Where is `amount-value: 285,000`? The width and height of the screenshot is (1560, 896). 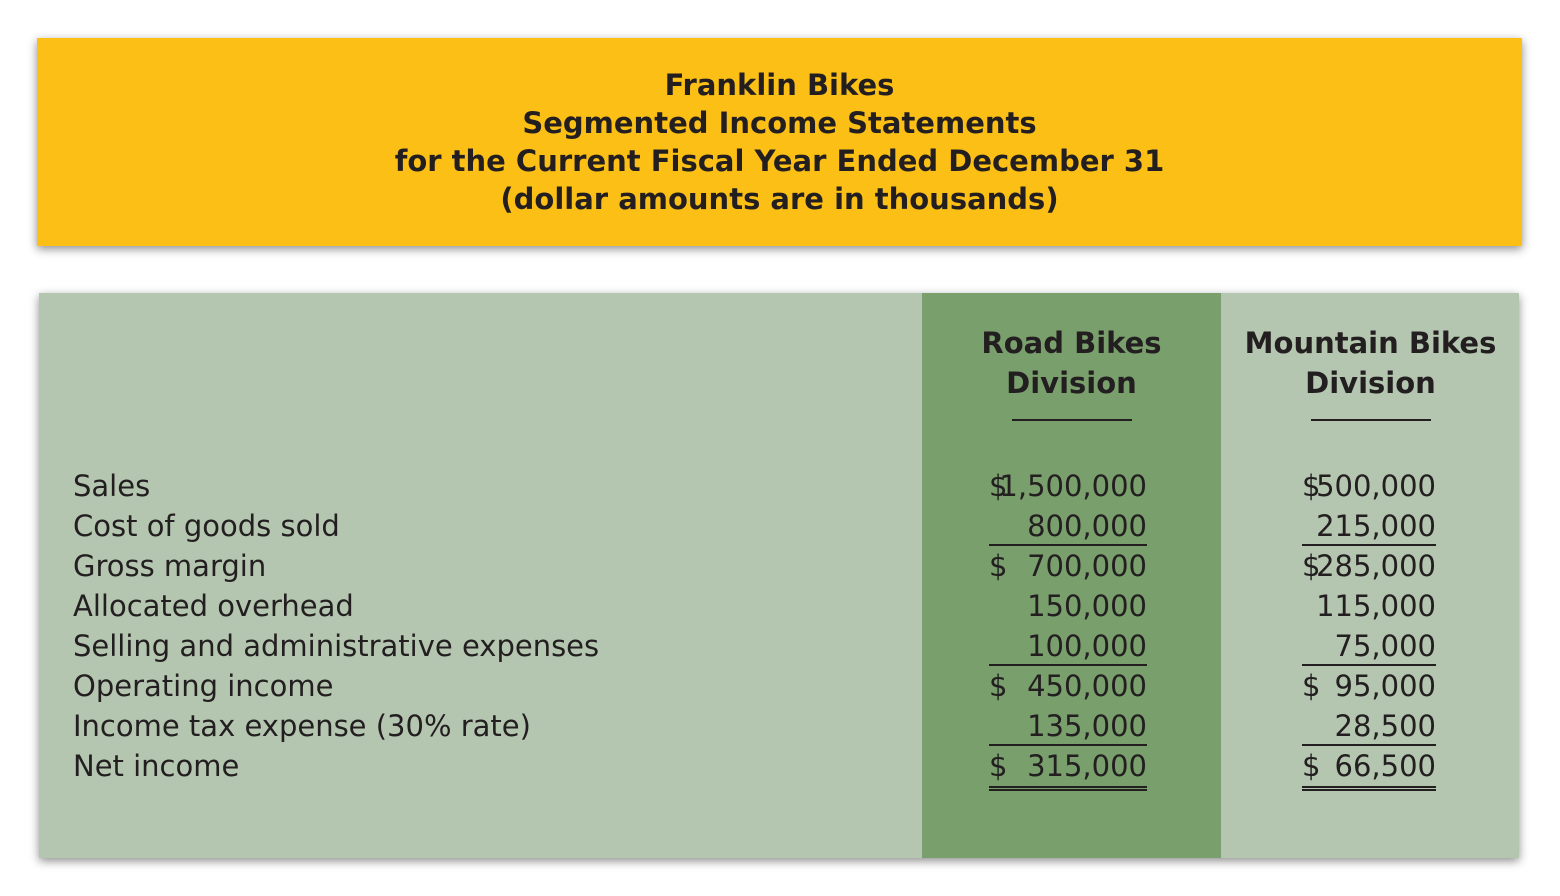 amount-value: 285,000 is located at coordinates (1376, 566).